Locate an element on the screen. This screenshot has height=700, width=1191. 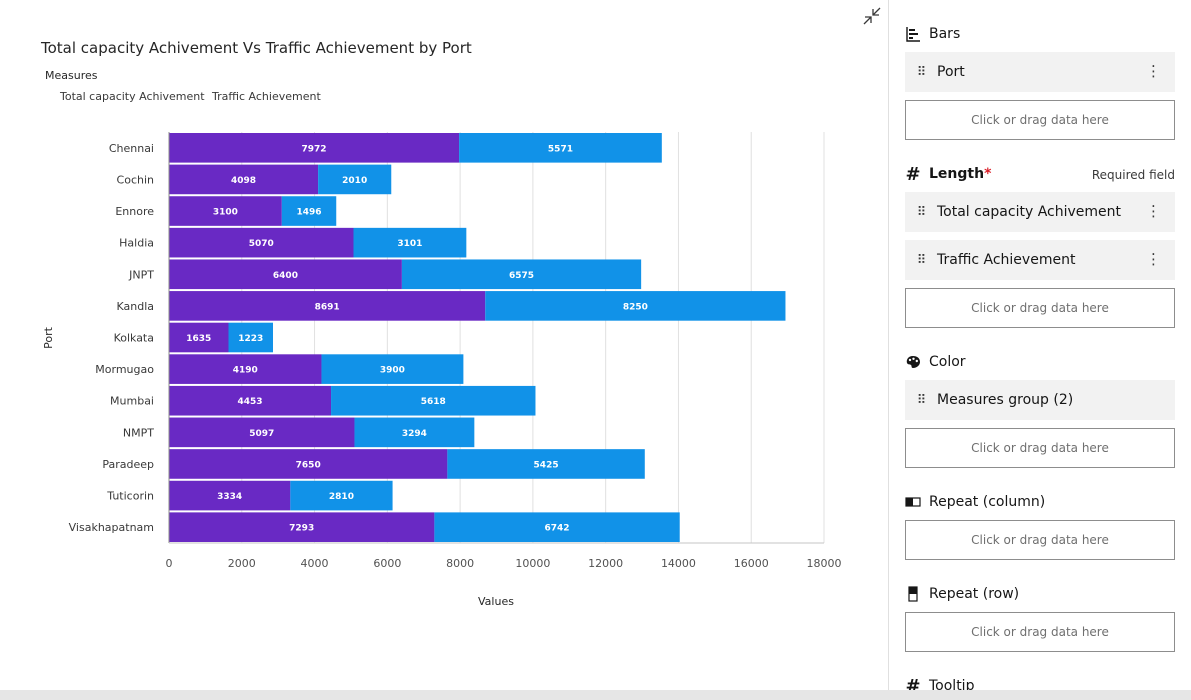
data-label-traffic: 6575 is located at coordinates (521, 276).